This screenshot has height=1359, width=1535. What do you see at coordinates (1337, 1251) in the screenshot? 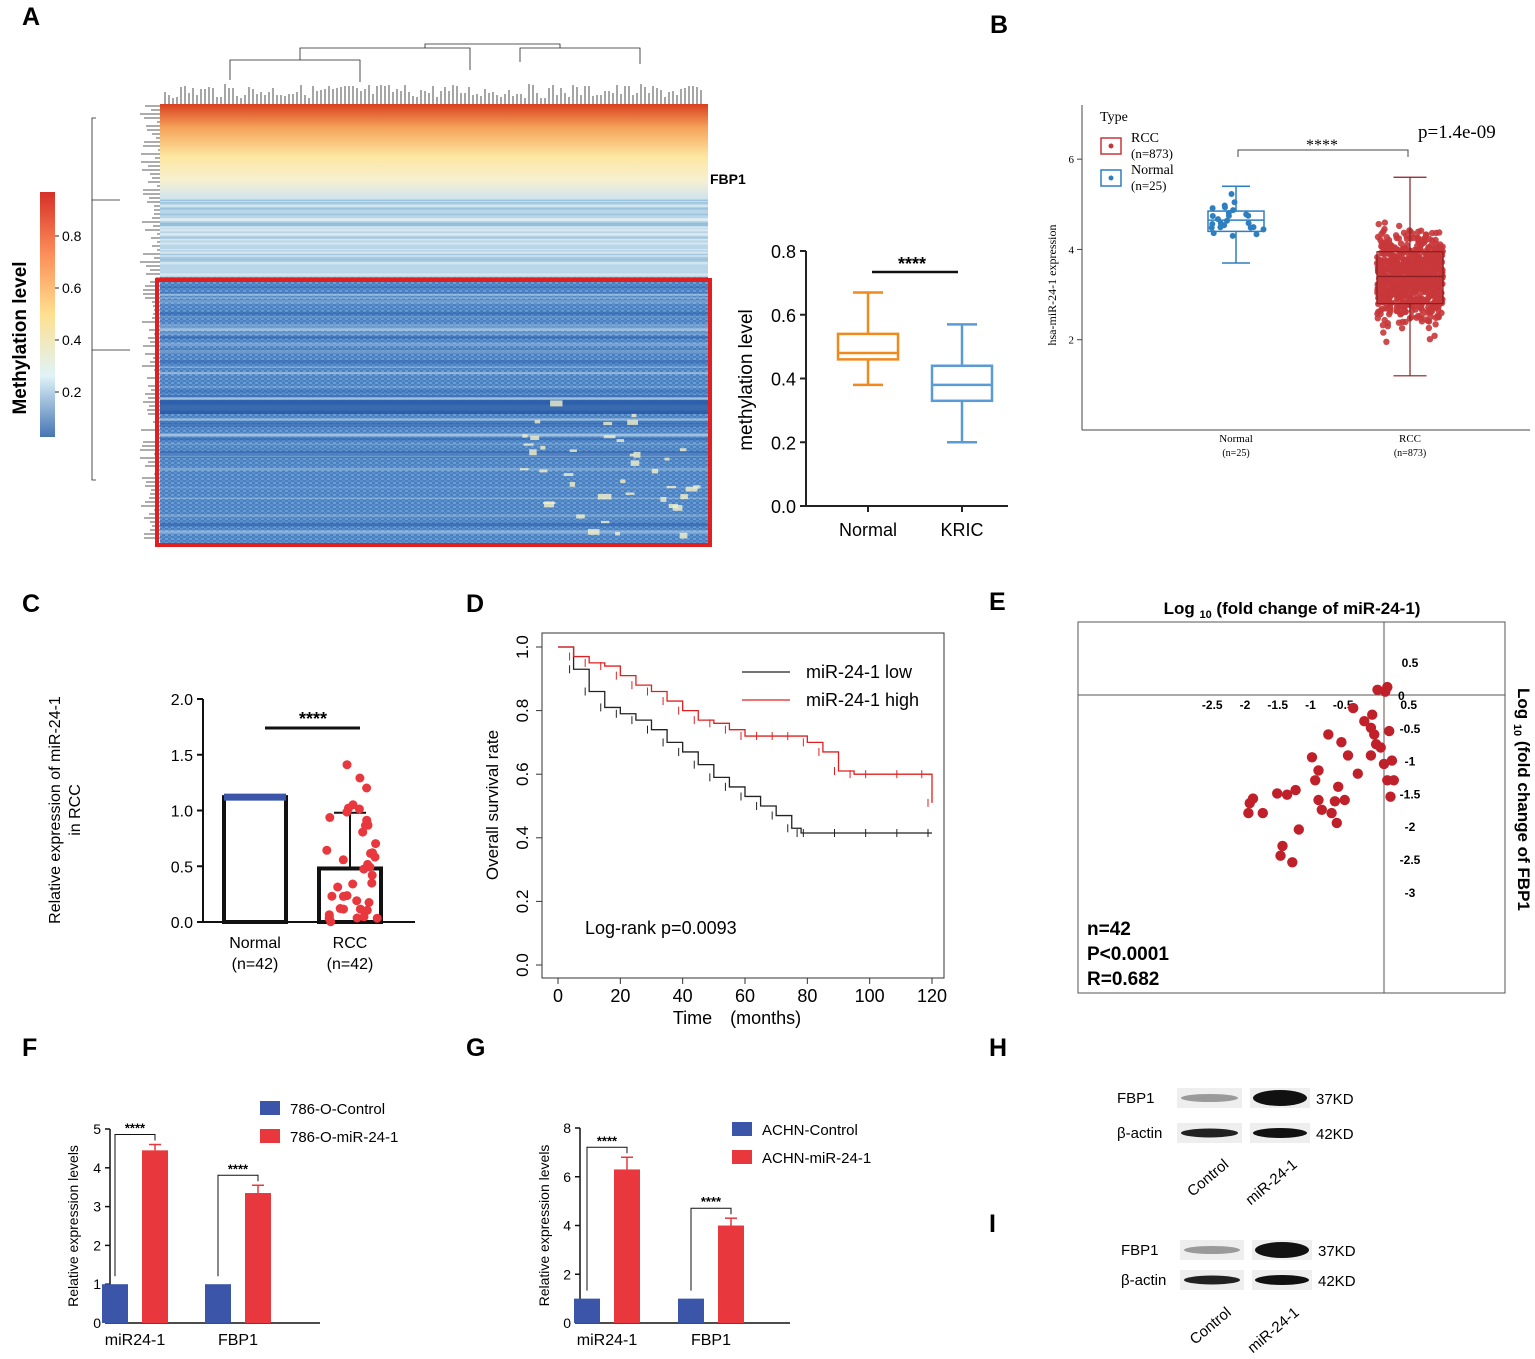
I see `blot-size-label: 37KD` at bounding box center [1337, 1251].